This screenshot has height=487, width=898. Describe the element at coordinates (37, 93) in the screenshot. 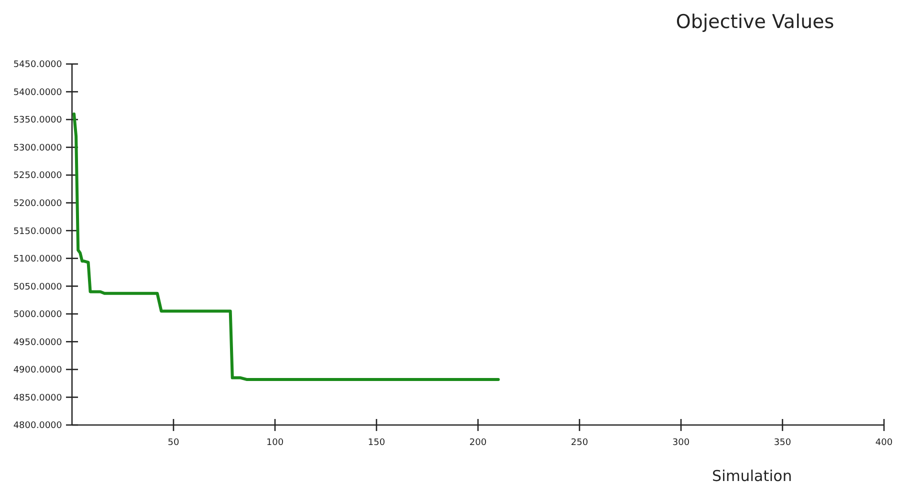

I see `y-tick-label: 5400.0000` at that location.